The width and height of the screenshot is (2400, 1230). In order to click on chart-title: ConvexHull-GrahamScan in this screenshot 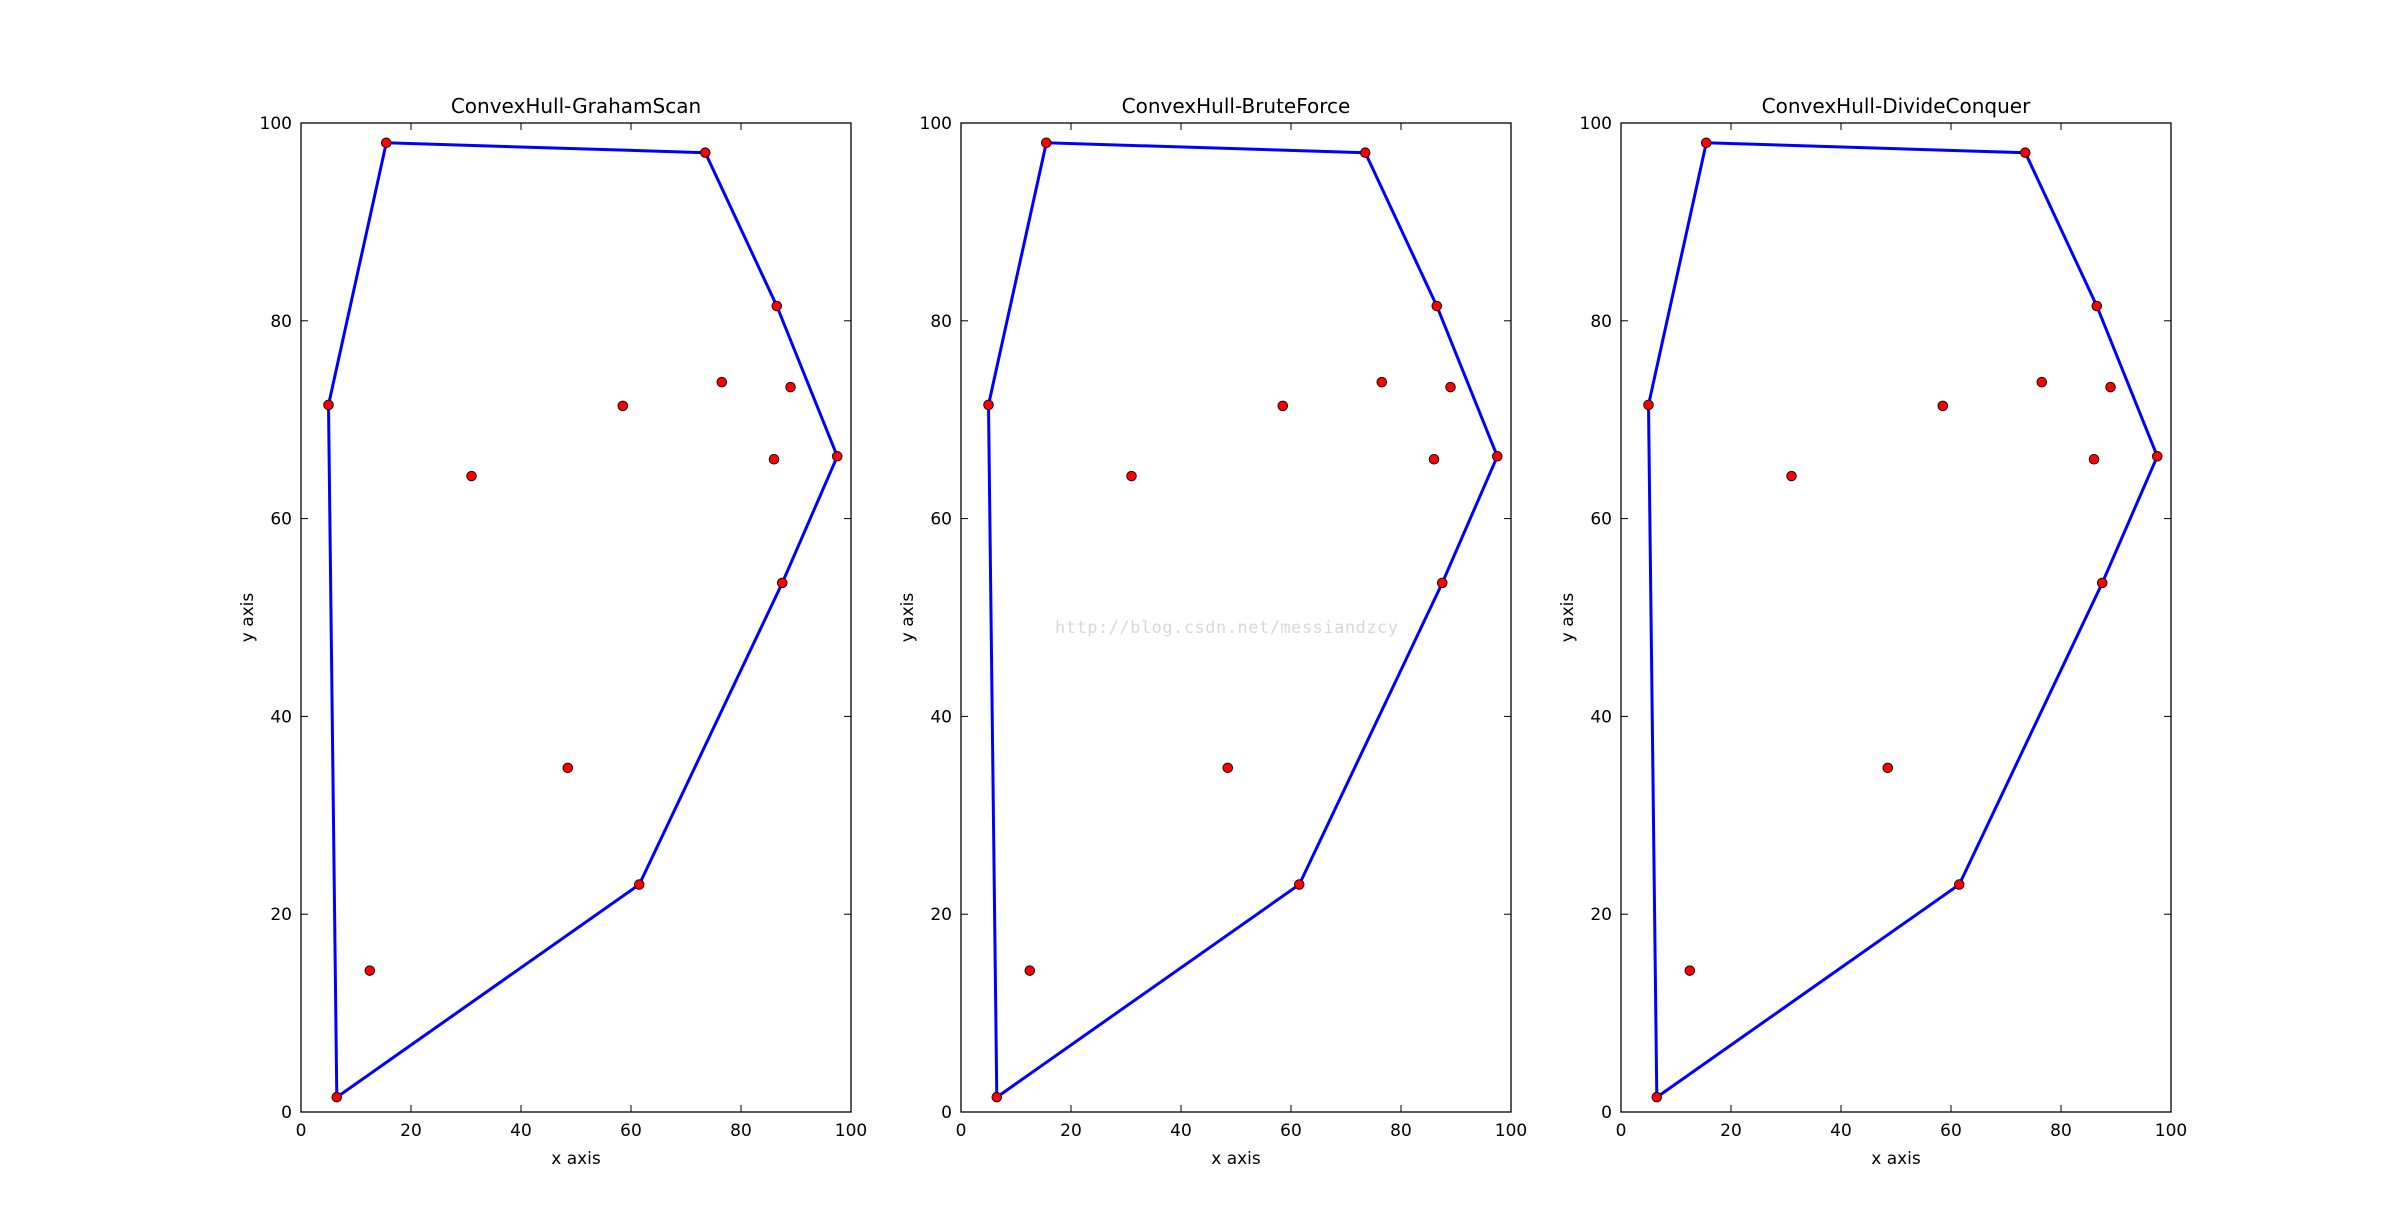, I will do `click(576, 106)`.